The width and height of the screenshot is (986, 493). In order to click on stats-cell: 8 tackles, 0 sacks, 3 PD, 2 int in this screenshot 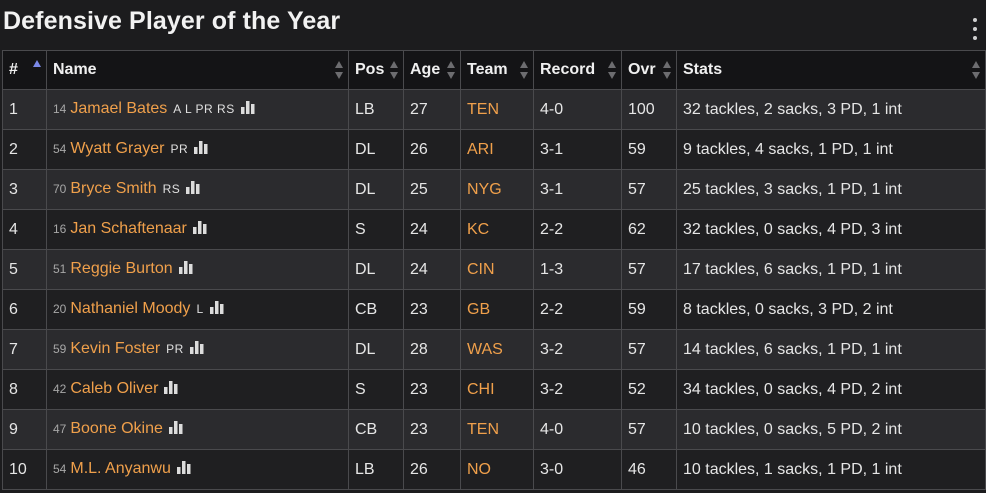, I will do `click(831, 309)`.